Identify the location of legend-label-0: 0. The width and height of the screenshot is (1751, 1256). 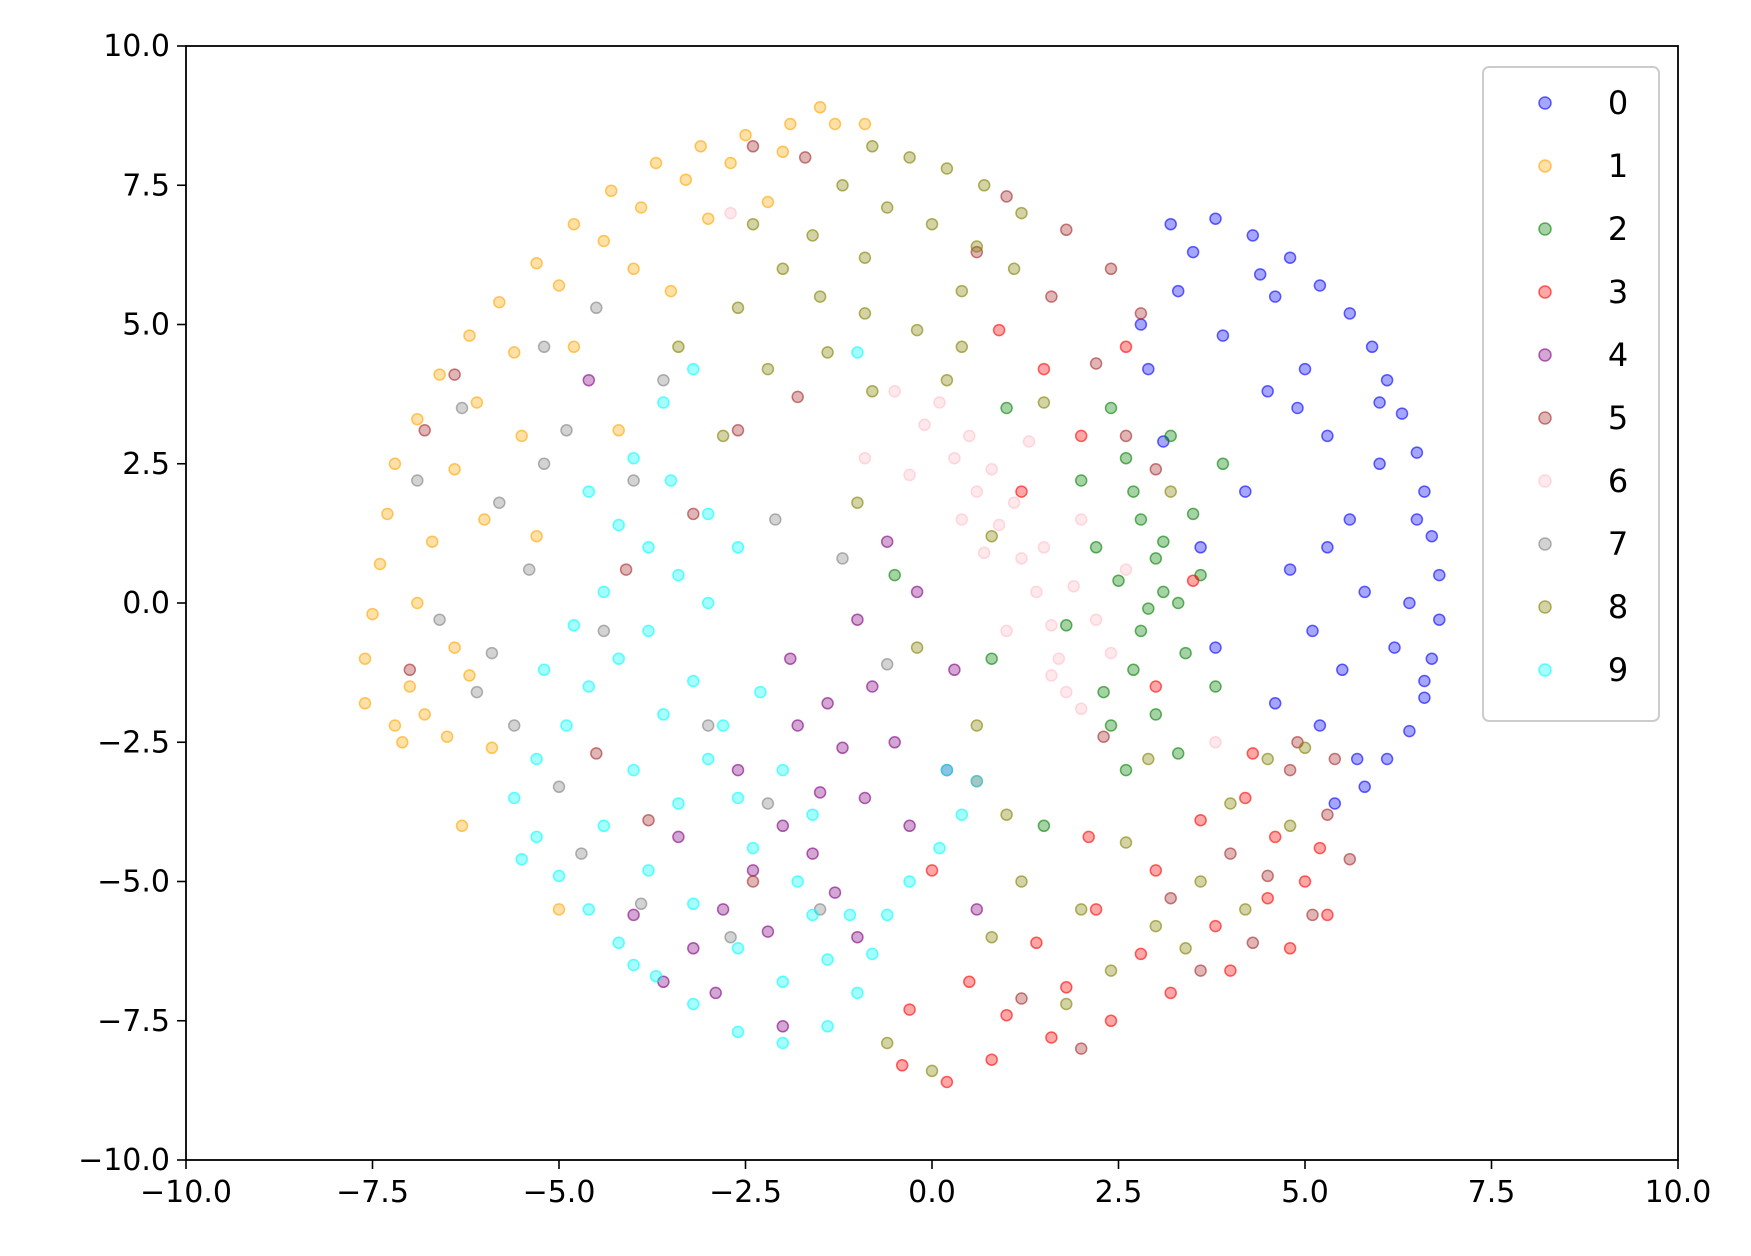
(1618, 103).